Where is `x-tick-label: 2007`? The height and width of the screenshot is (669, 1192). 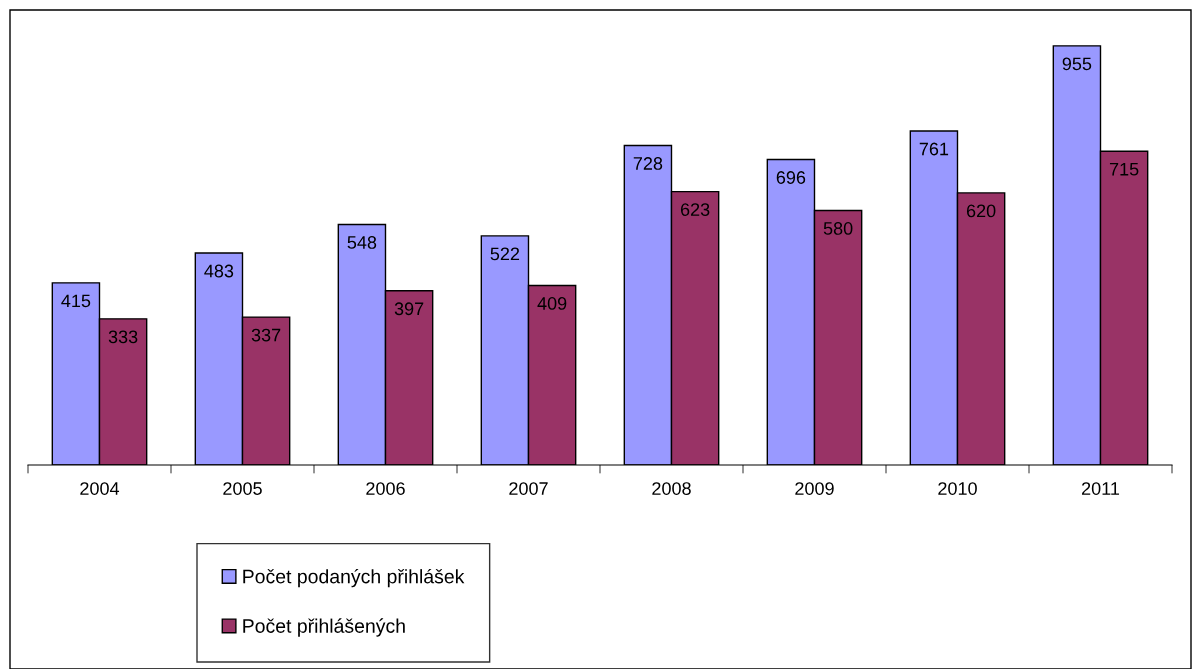
x-tick-label: 2007 is located at coordinates (528, 488).